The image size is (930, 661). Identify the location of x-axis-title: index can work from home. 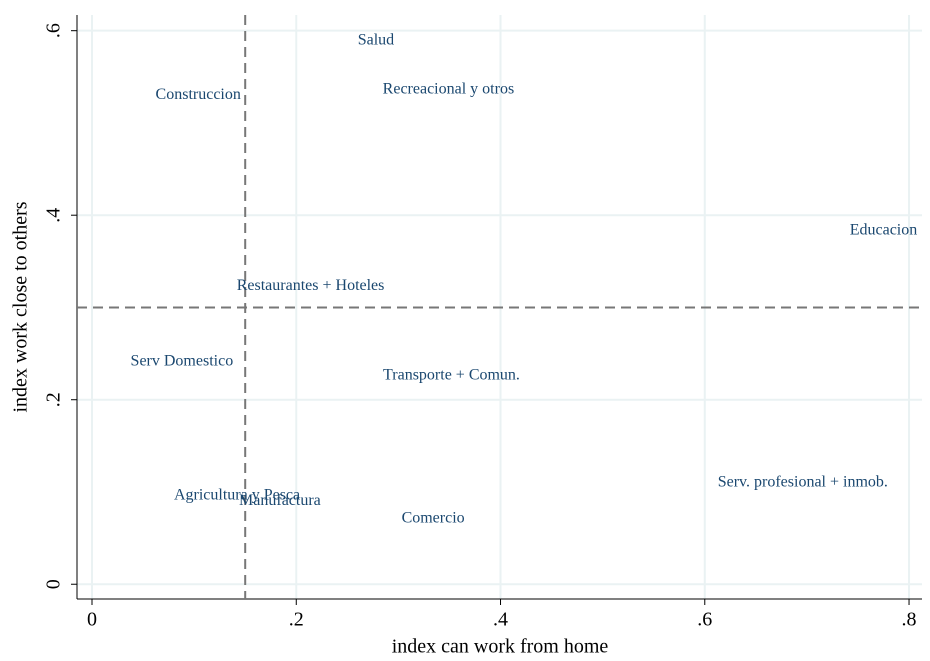
(500, 647).